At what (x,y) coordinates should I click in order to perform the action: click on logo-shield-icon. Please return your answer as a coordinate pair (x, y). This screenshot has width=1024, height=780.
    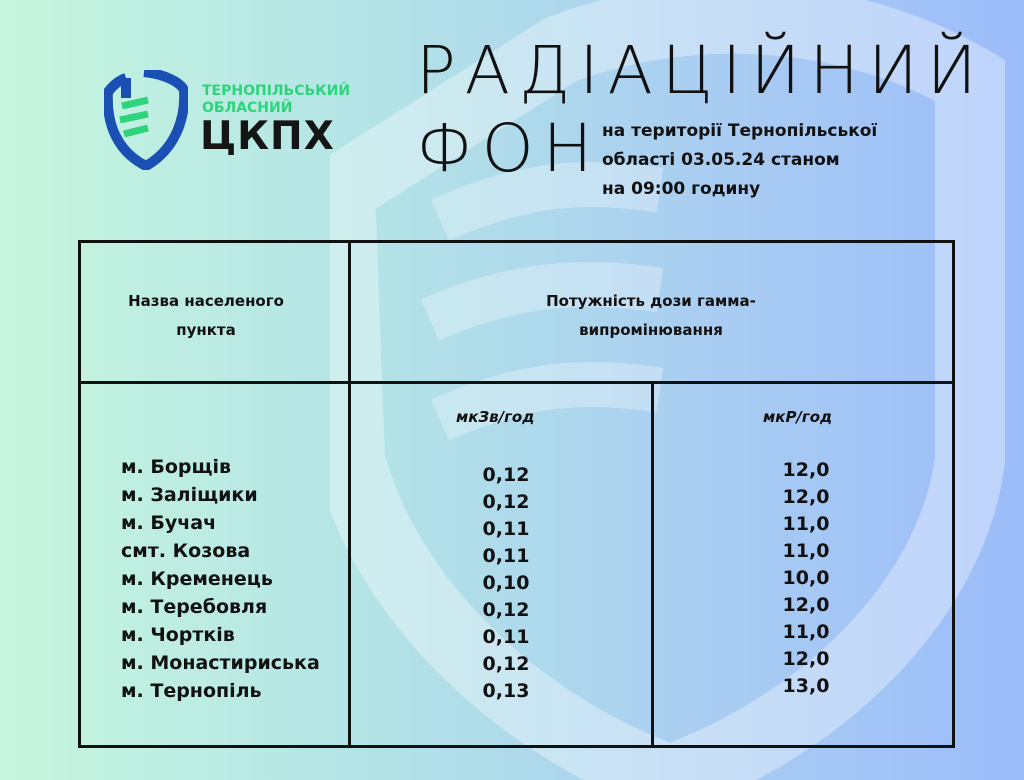
    Looking at the image, I should click on (146, 120).